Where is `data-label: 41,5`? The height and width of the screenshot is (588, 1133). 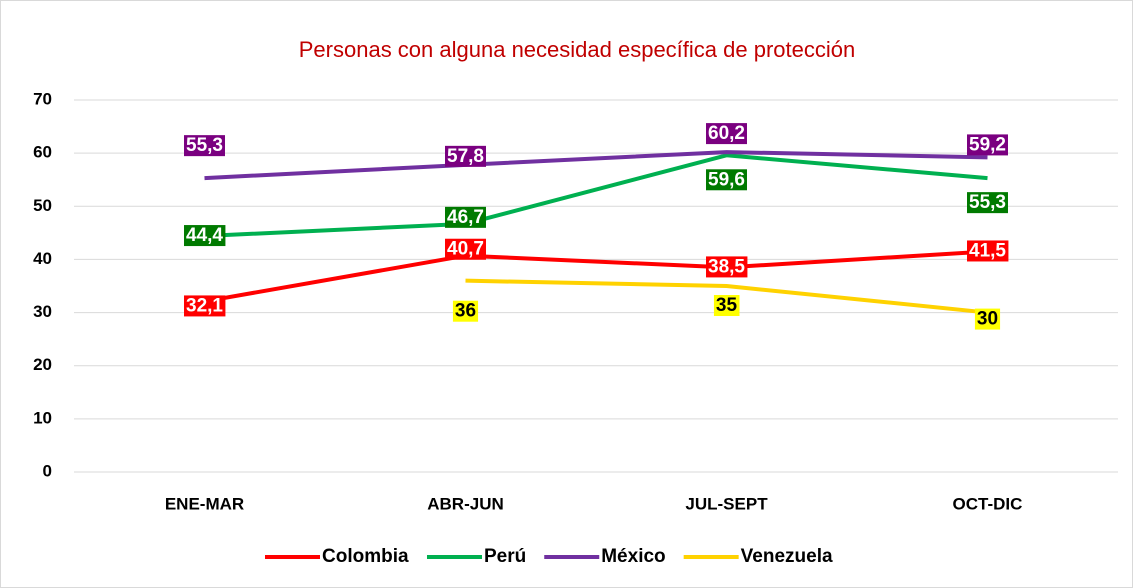
data-label: 41,5 is located at coordinates (988, 251).